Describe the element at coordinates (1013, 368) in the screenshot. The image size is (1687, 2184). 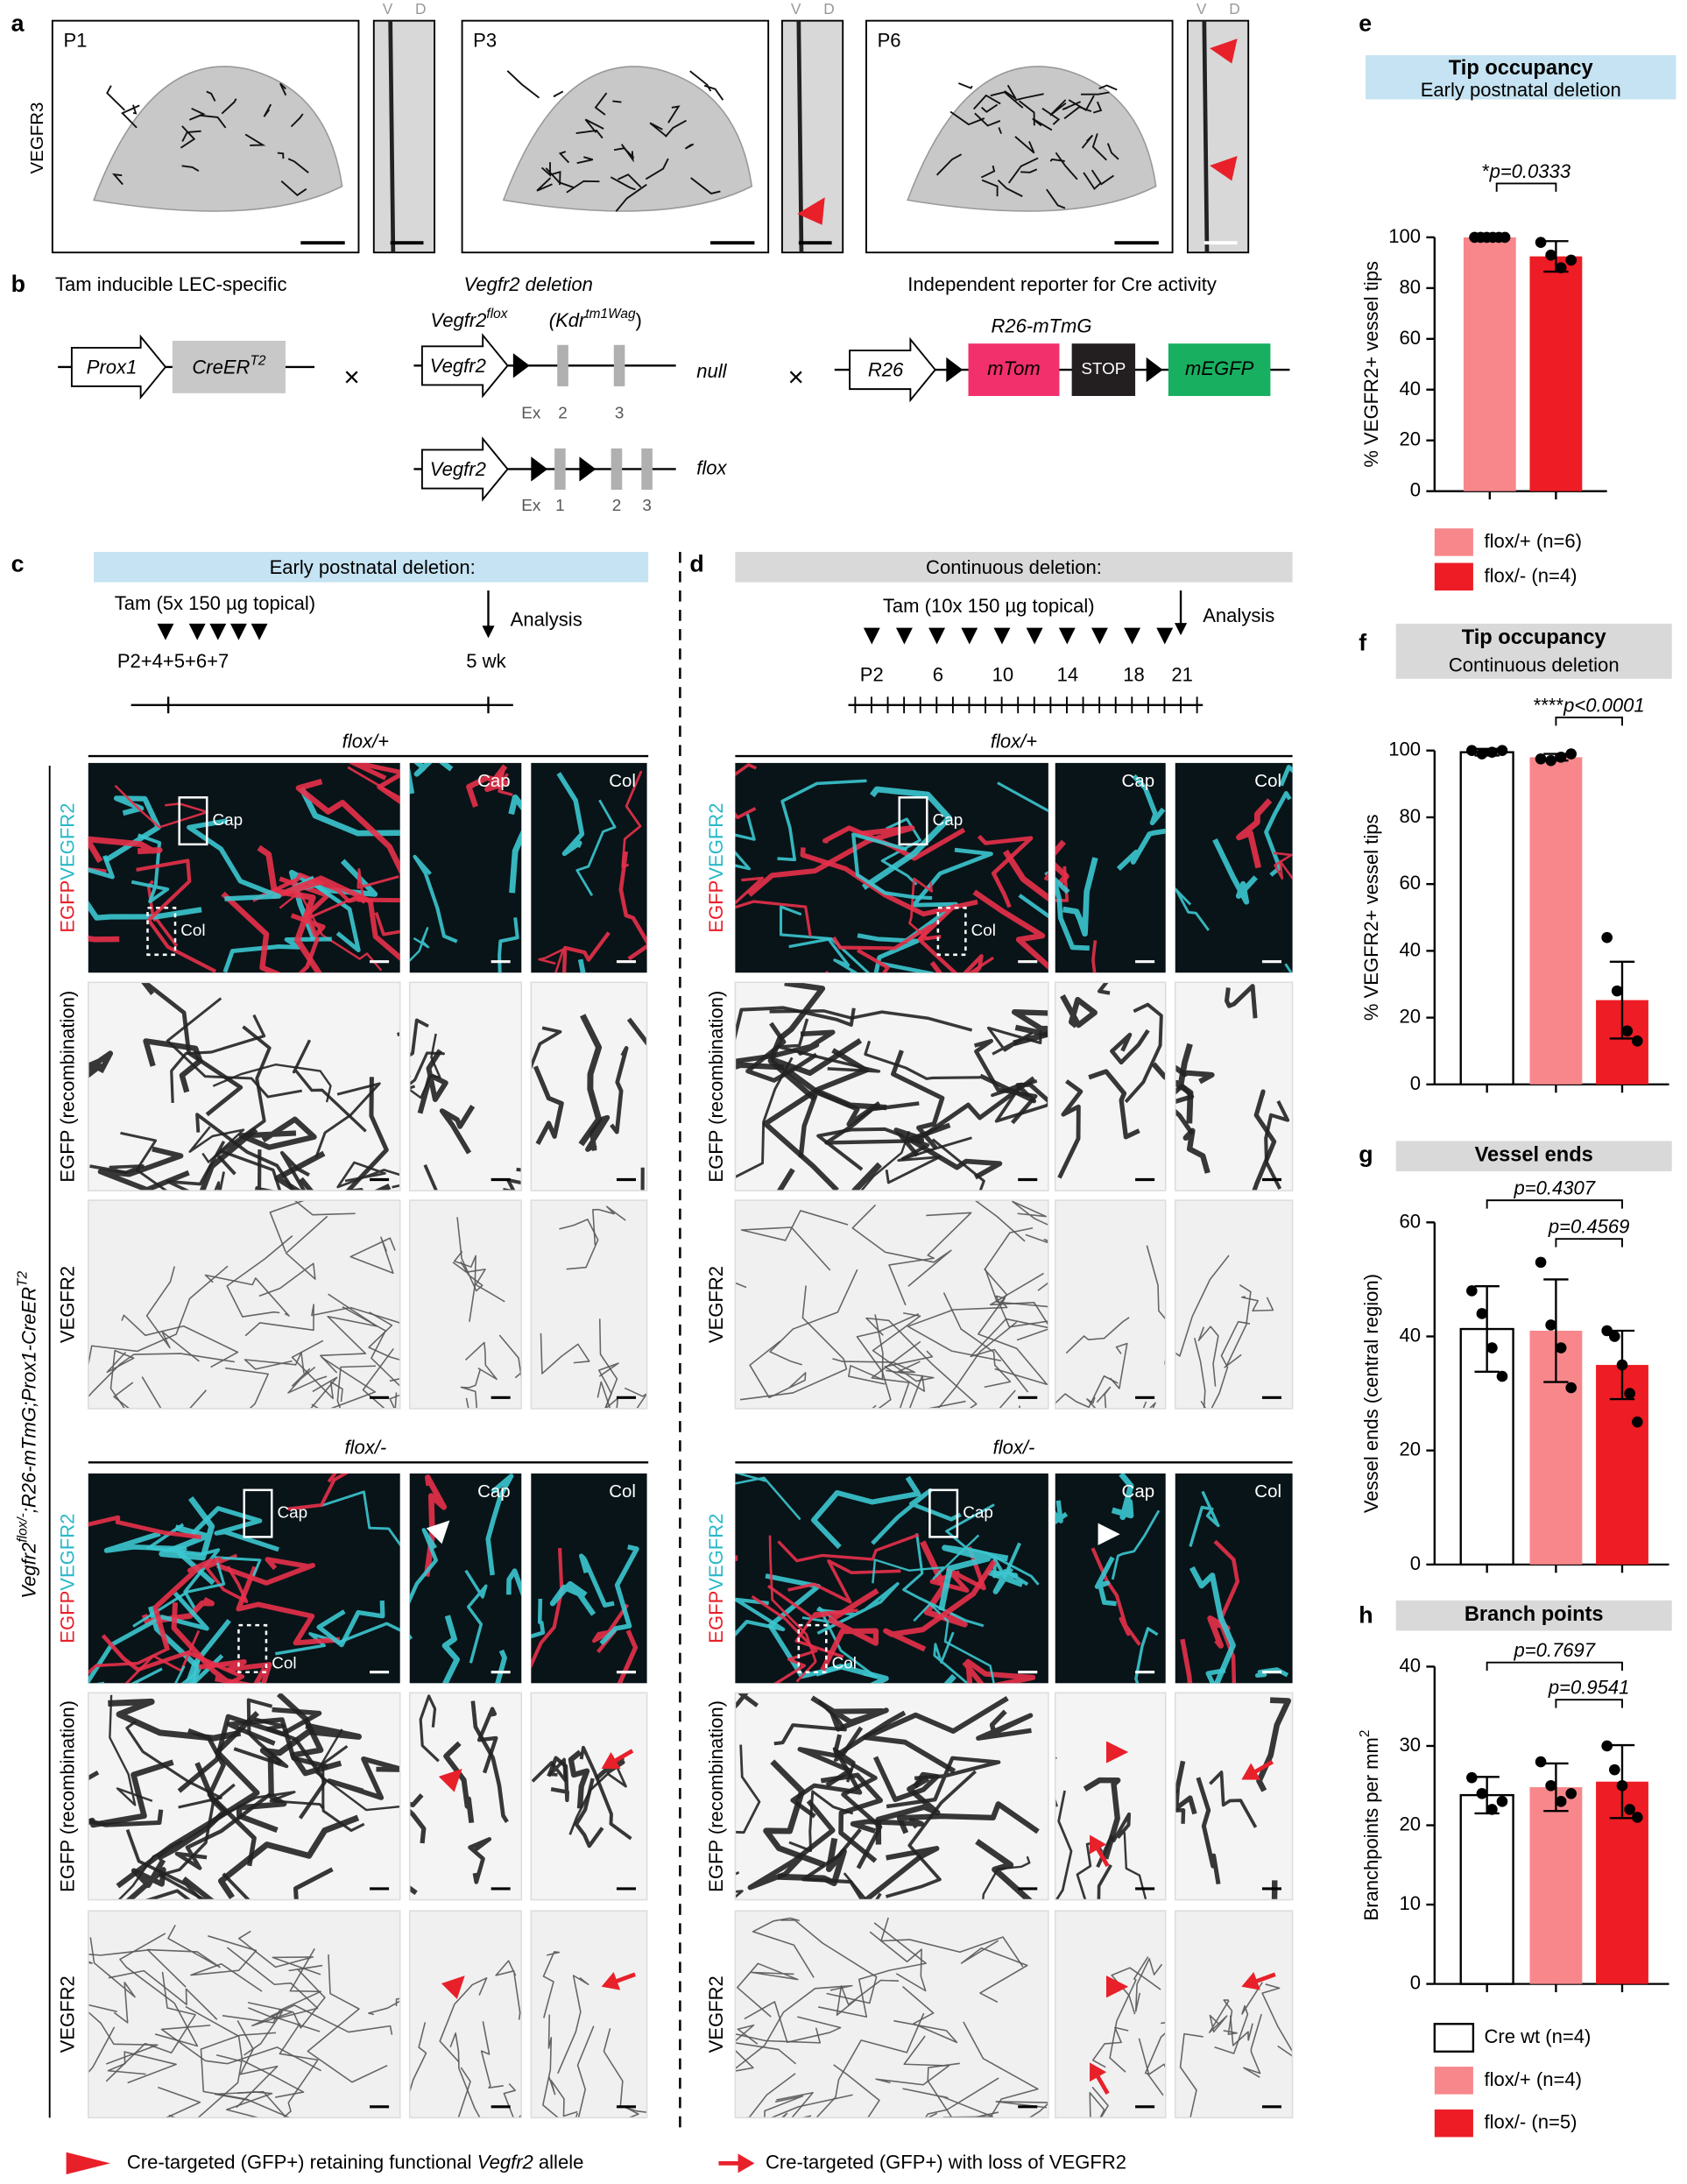
I see `mtom: mTom` at that location.